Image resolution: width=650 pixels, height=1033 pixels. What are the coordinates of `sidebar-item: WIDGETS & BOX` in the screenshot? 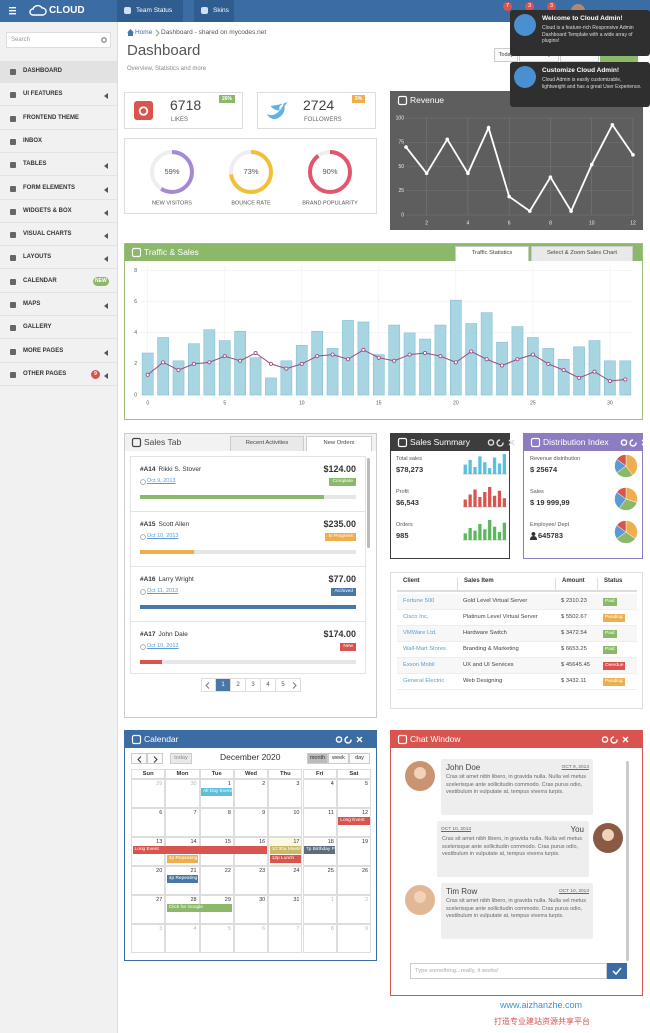 It's located at (58, 212).